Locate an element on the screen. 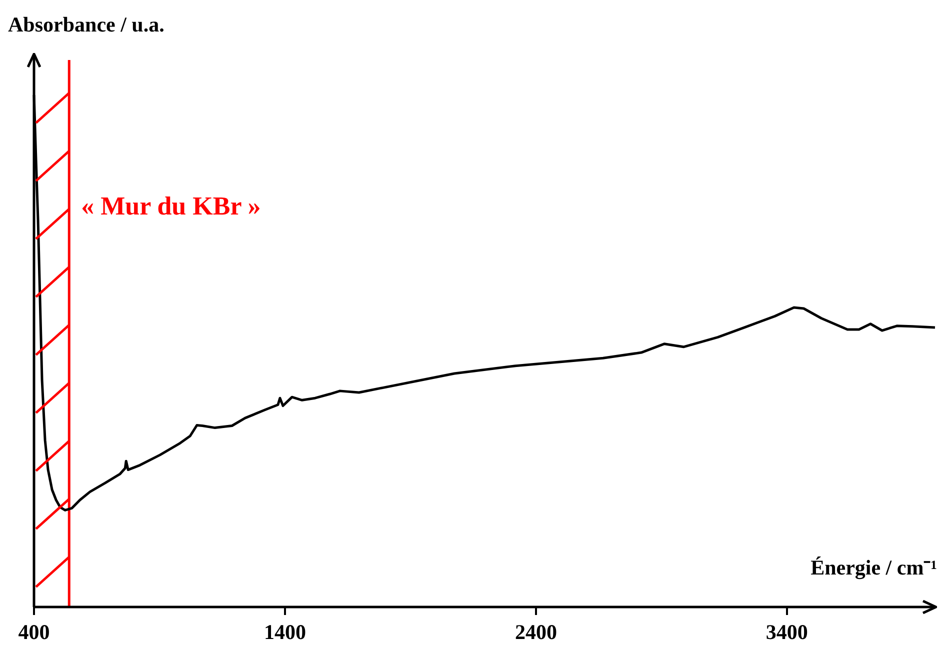 This screenshot has width=938, height=654. x-tick-label: 2400 is located at coordinates (535, 632).